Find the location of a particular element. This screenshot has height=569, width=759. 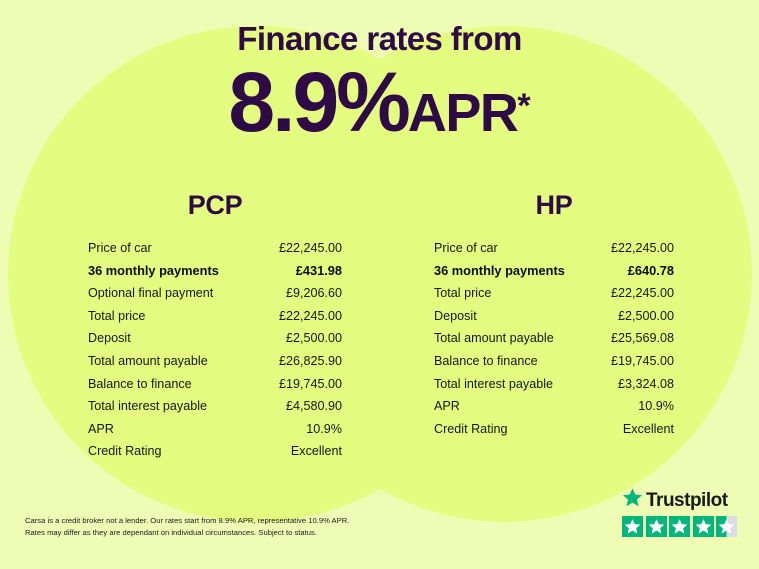

table-row: Total amount payable £25,569.08 is located at coordinates (554, 338).